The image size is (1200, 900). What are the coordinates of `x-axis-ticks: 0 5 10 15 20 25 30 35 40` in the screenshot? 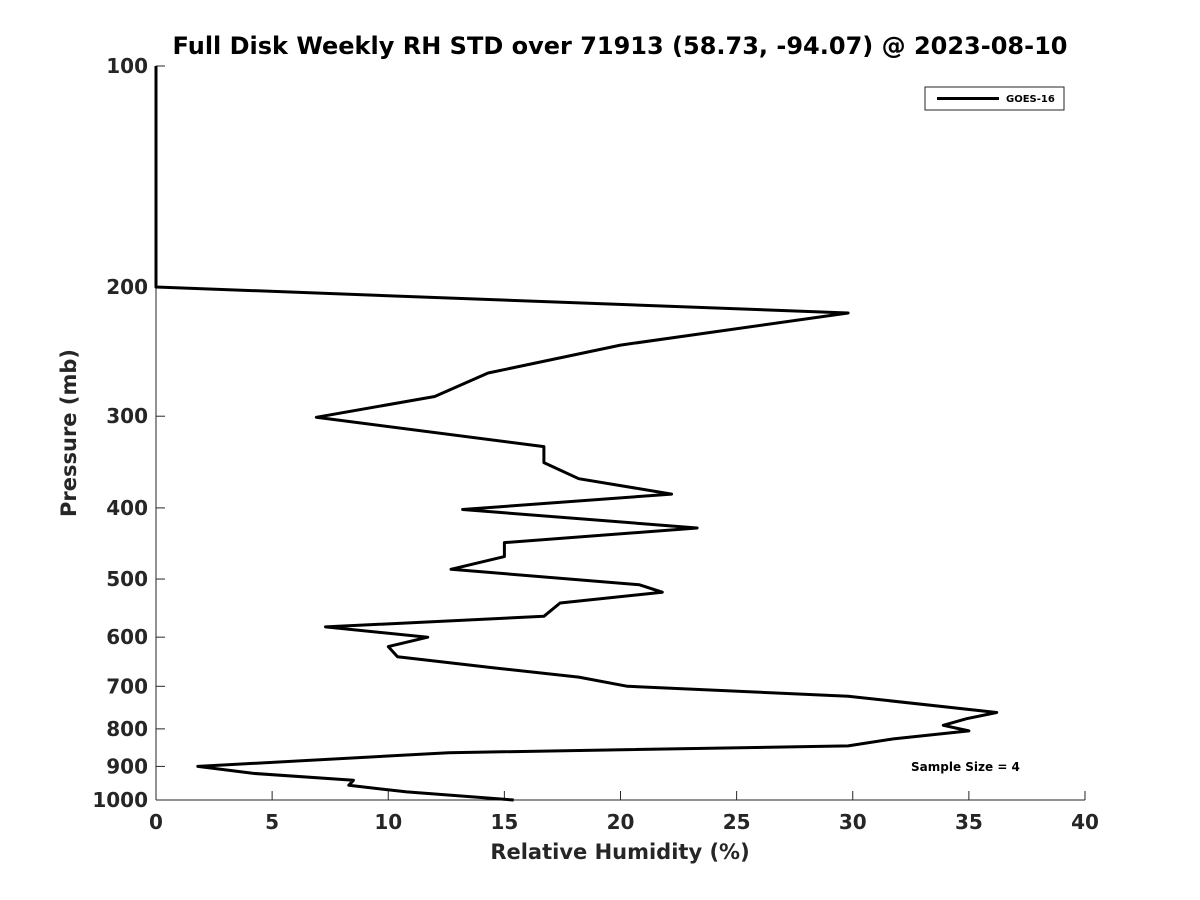 It's located at (624, 812).